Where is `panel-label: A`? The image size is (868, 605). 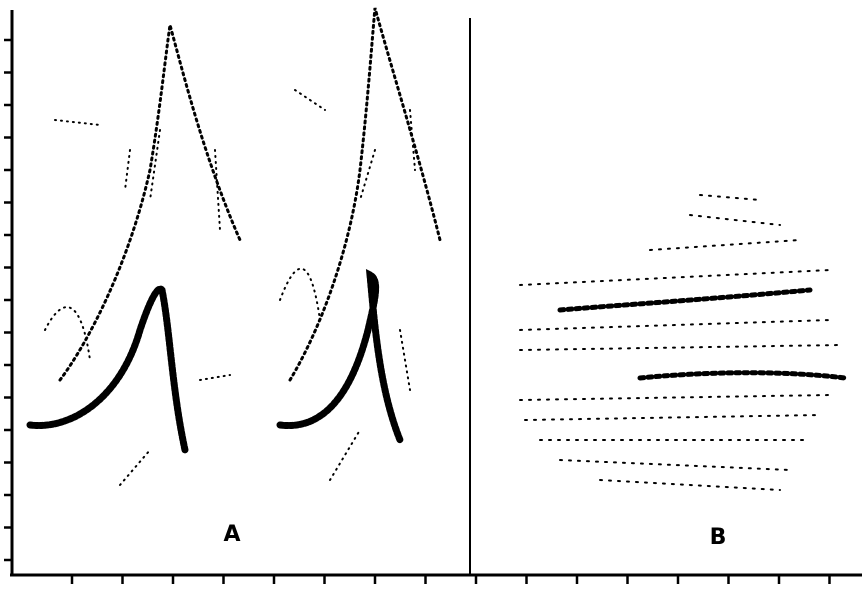
panel-label: A is located at coordinates (231, 534).